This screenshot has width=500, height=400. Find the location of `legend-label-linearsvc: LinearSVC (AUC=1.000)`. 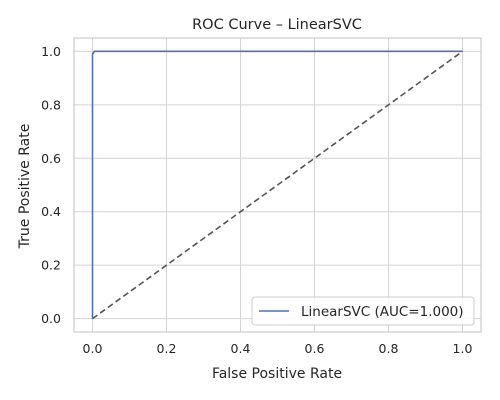

legend-label-linearsvc: LinearSVC (AUC=1.000) is located at coordinates (382, 312).